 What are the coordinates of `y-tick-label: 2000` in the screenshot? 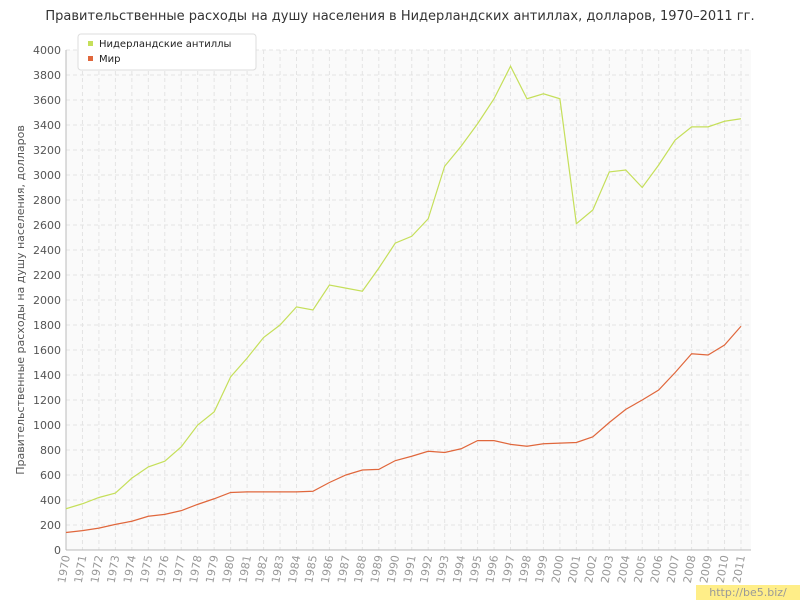 It's located at (47, 300).